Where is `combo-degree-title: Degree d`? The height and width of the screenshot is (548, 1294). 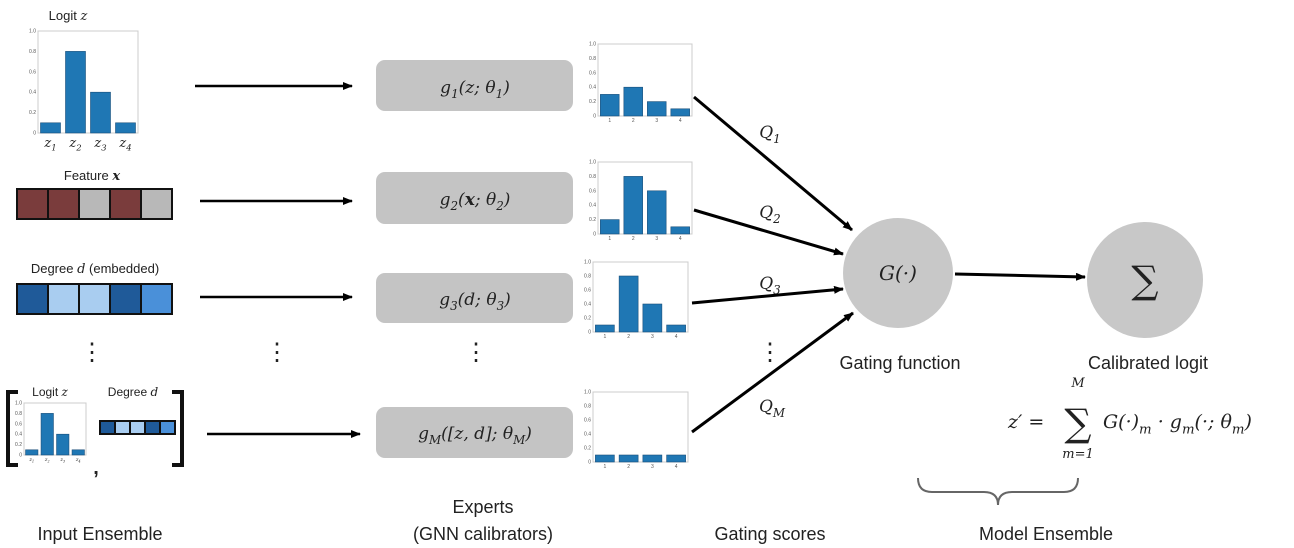
combo-degree-title: Degree d is located at coordinates (133, 392).